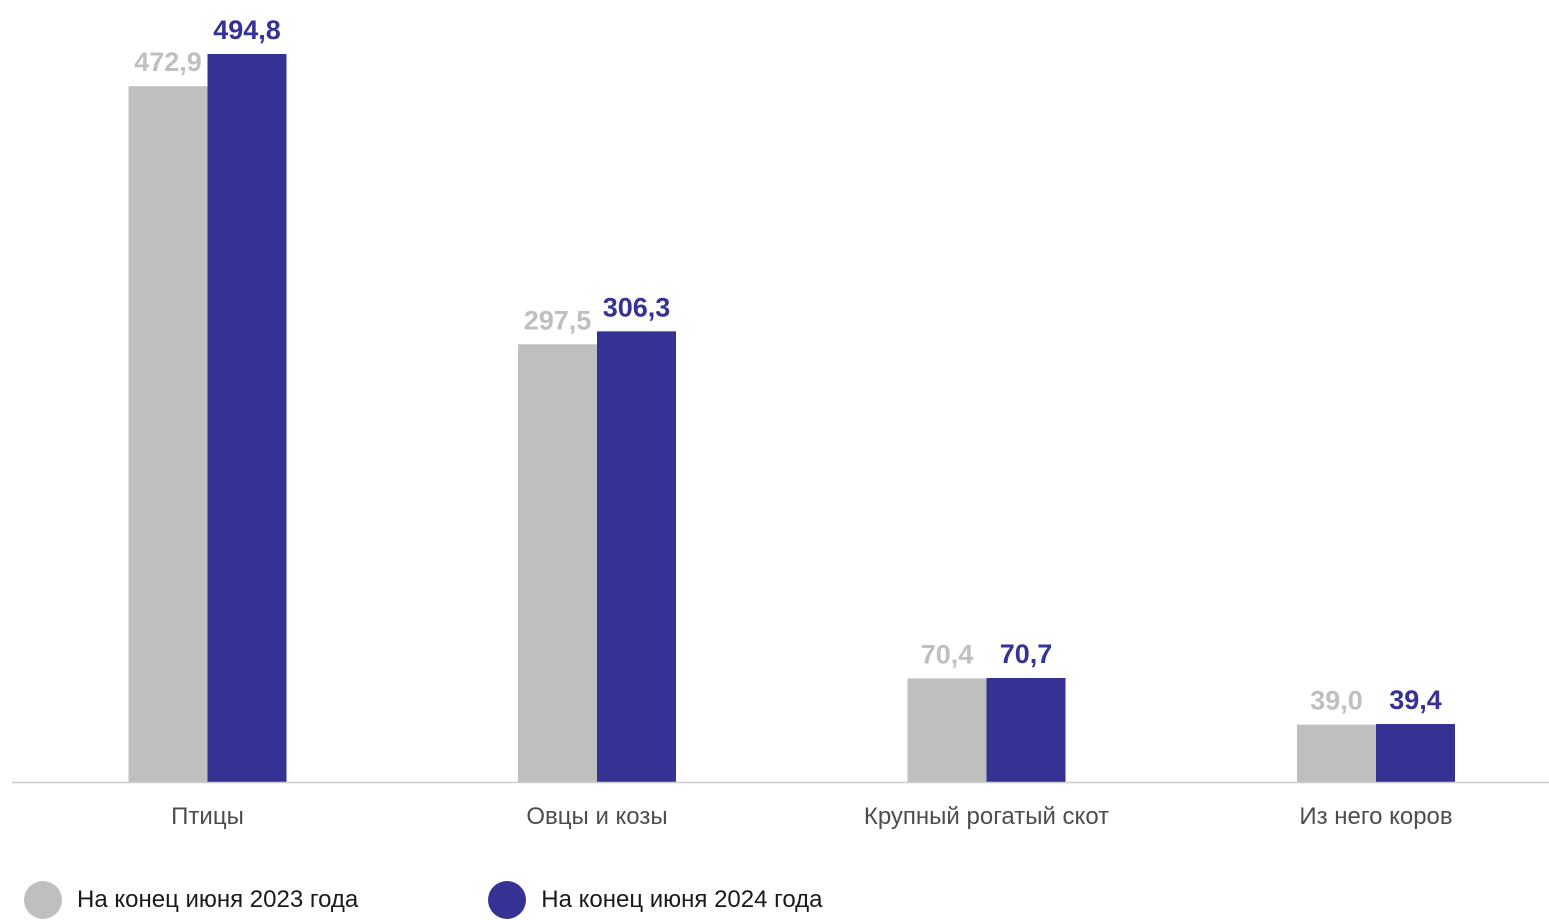  Describe the element at coordinates (1026, 654) in the screenshot. I see `data-label-2024-2: 70,7` at that location.